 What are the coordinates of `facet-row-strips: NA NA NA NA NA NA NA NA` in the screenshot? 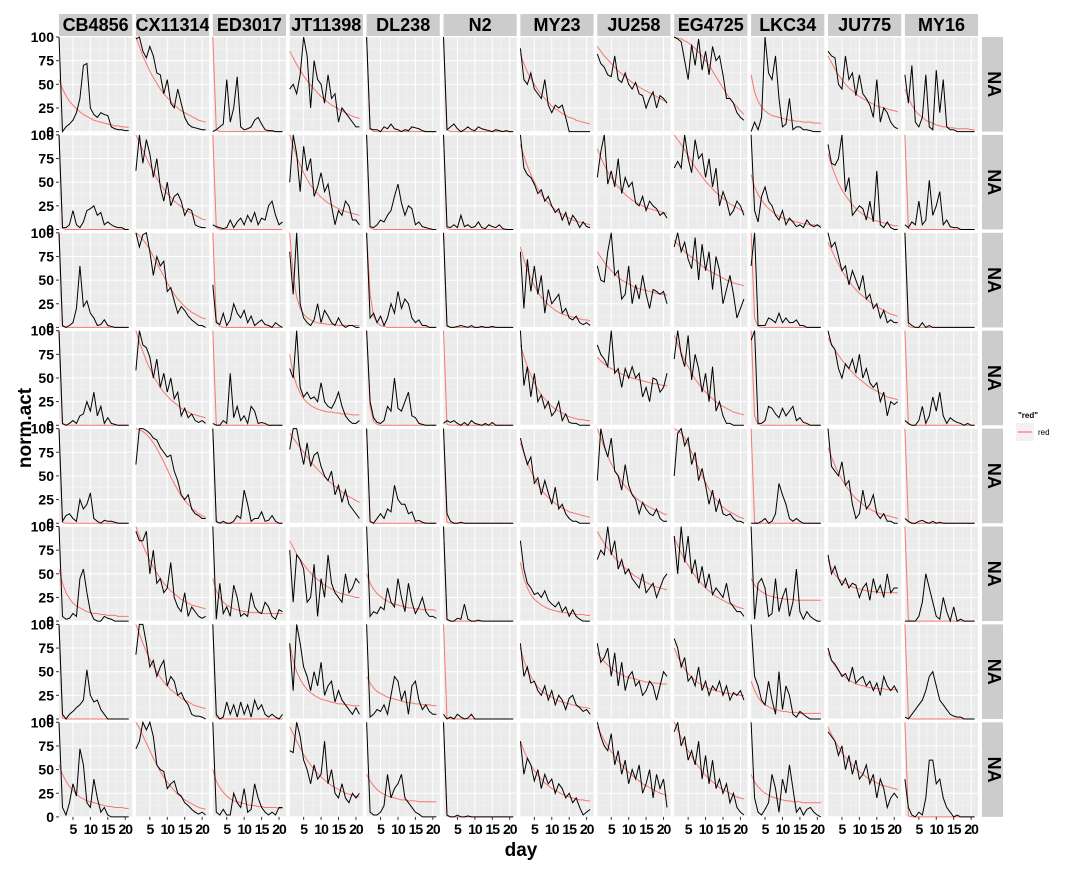 It's located at (993, 427).